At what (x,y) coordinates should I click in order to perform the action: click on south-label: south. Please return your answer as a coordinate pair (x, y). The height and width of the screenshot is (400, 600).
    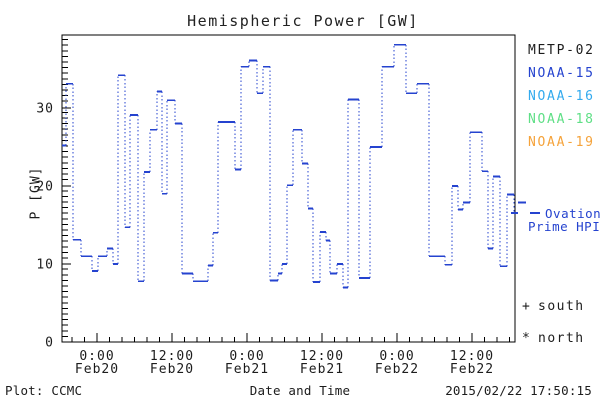
    Looking at the image, I should click on (561, 306).